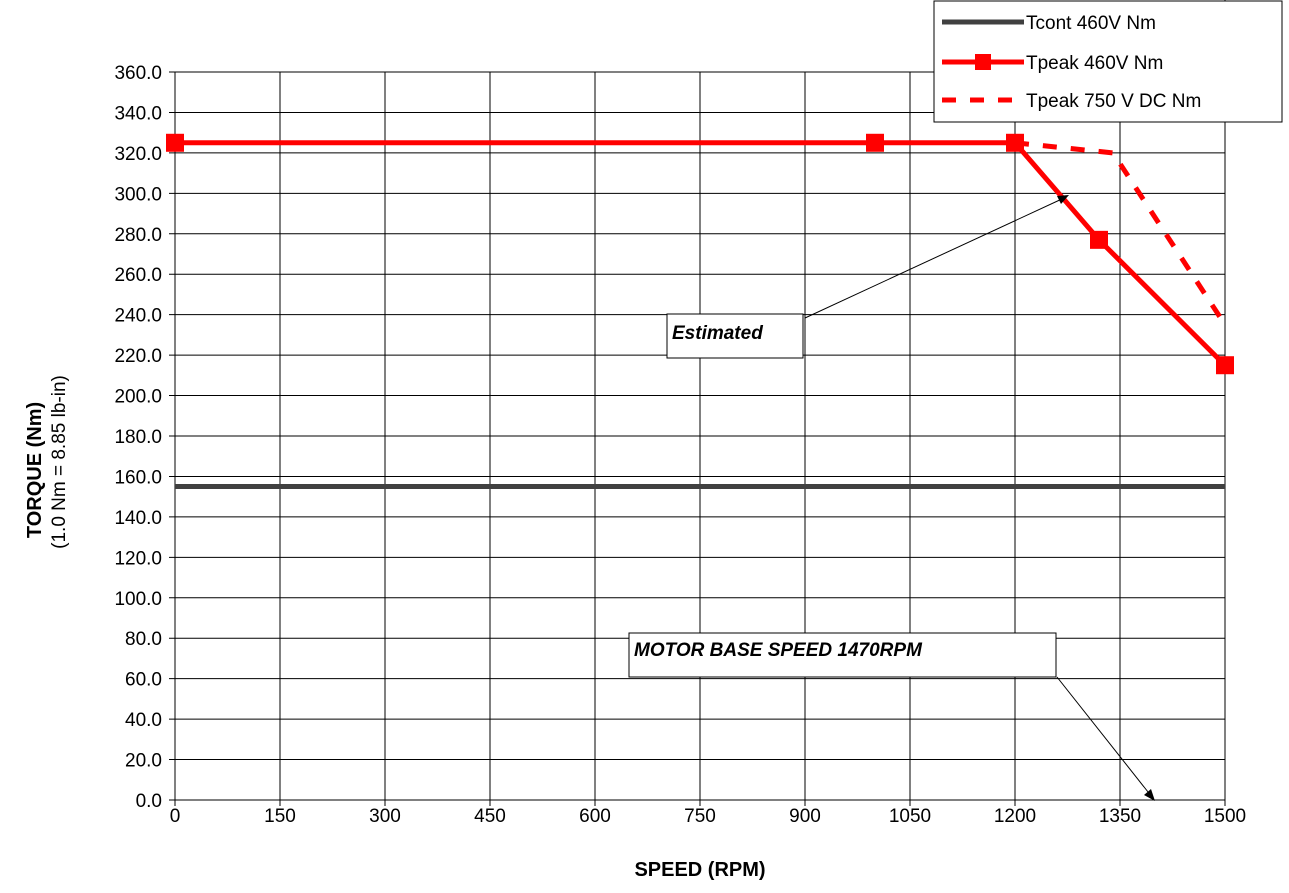 This screenshot has width=1289, height=893. Describe the element at coordinates (143, 639) in the screenshot. I see `y-tick-label: 80.0` at that location.